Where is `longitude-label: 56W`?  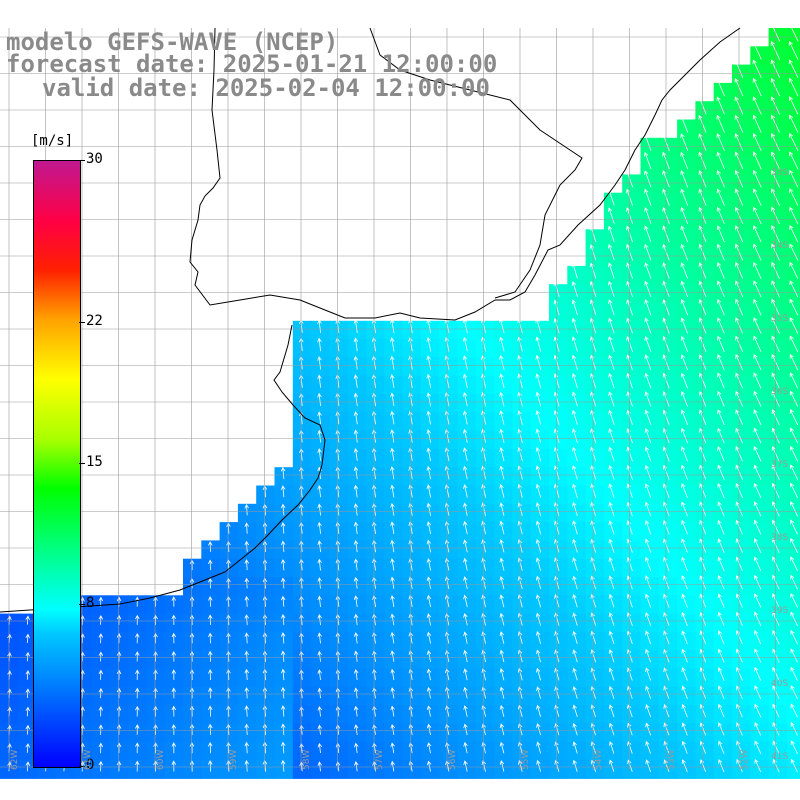
longitude-label: 56W is located at coordinates (453, 759).